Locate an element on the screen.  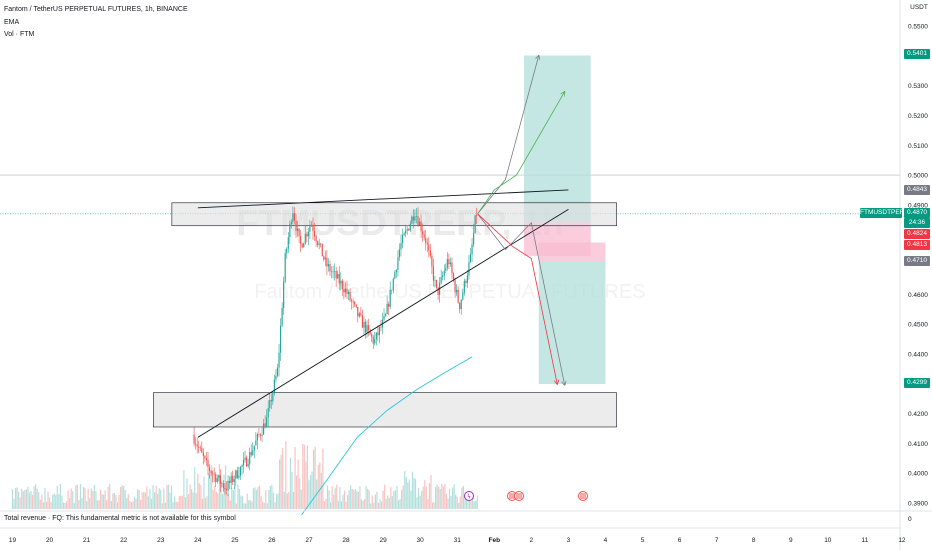
projection-bull-alt is located at coordinates (521, 153).